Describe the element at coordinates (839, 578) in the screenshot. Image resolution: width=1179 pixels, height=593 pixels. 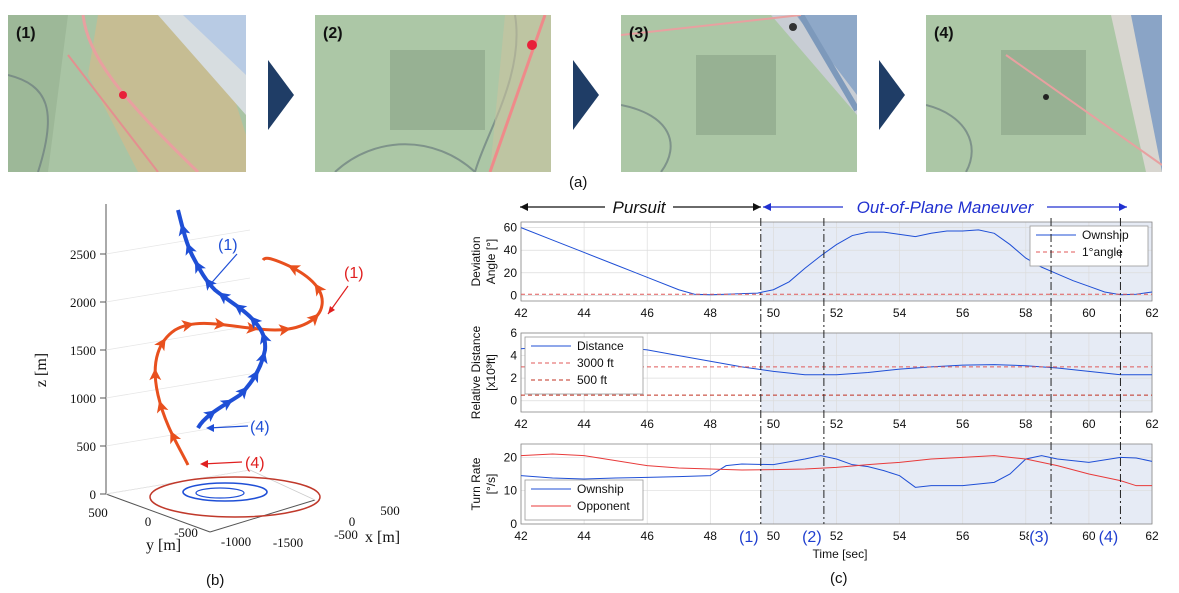
I see `caption-c: (c)` at that location.